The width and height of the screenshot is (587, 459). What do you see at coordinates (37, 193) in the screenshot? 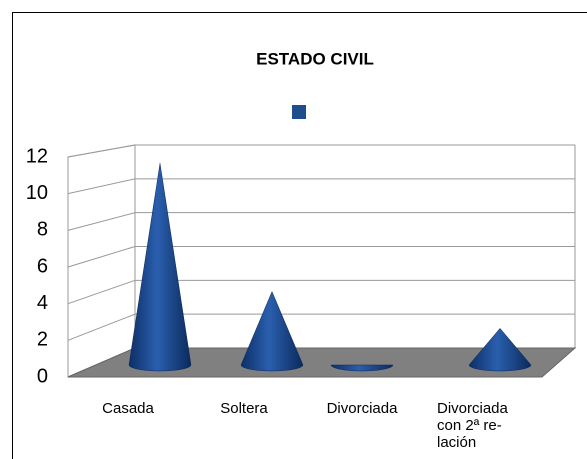
I see `y-tick-label: 10` at bounding box center [37, 193].